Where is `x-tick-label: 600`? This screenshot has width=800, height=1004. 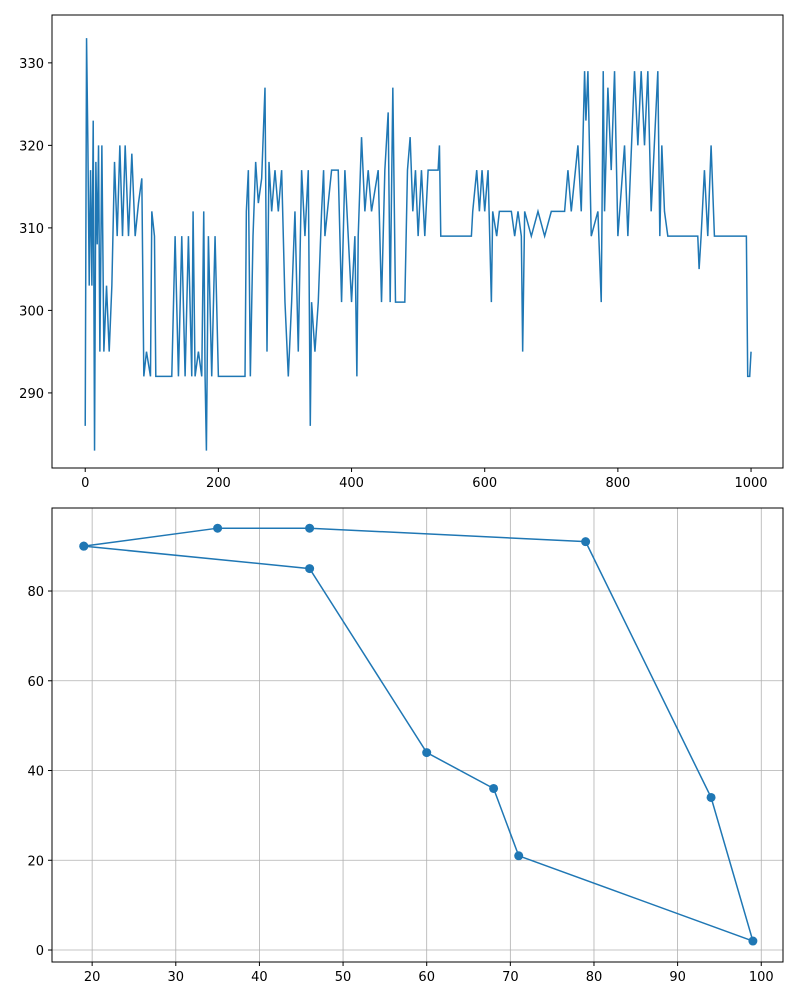 x-tick-label: 600 is located at coordinates (484, 483).